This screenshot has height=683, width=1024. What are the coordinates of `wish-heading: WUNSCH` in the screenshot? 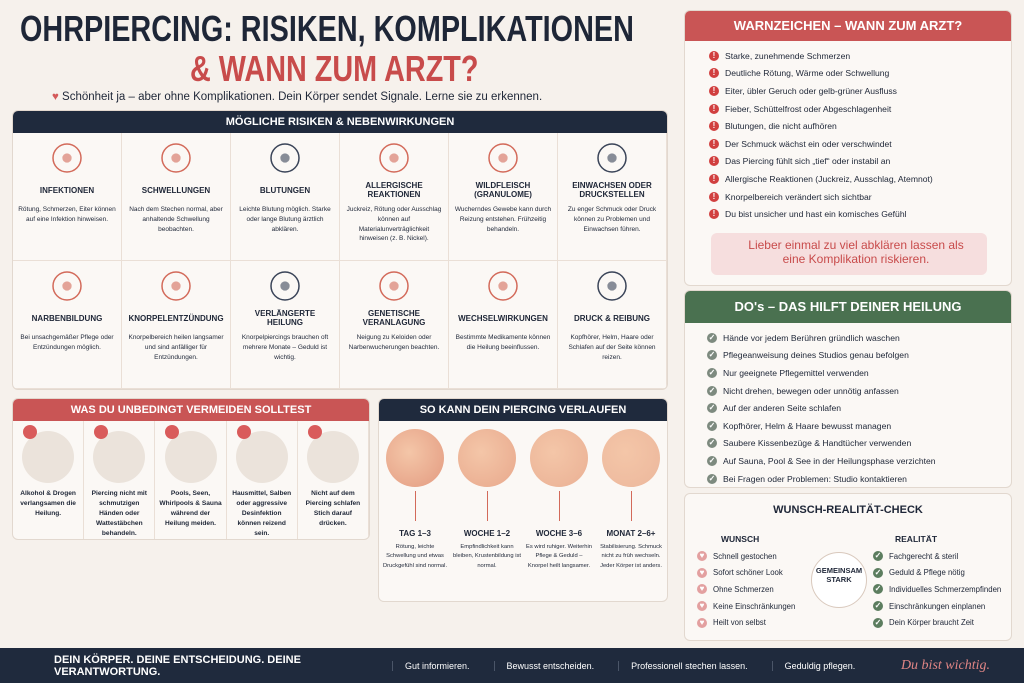 It's located at (740, 539).